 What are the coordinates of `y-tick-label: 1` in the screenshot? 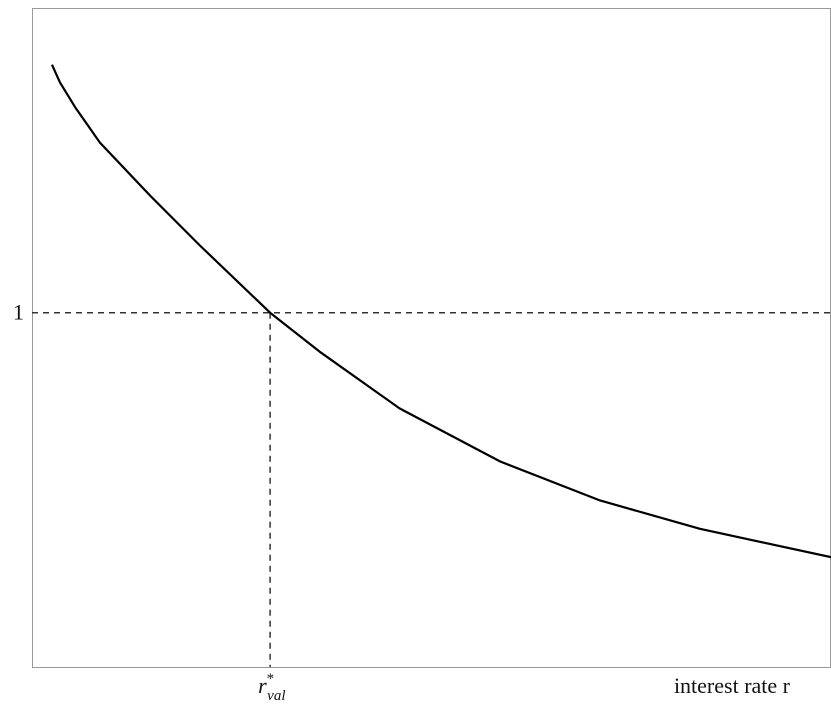 It's located at (18, 312).